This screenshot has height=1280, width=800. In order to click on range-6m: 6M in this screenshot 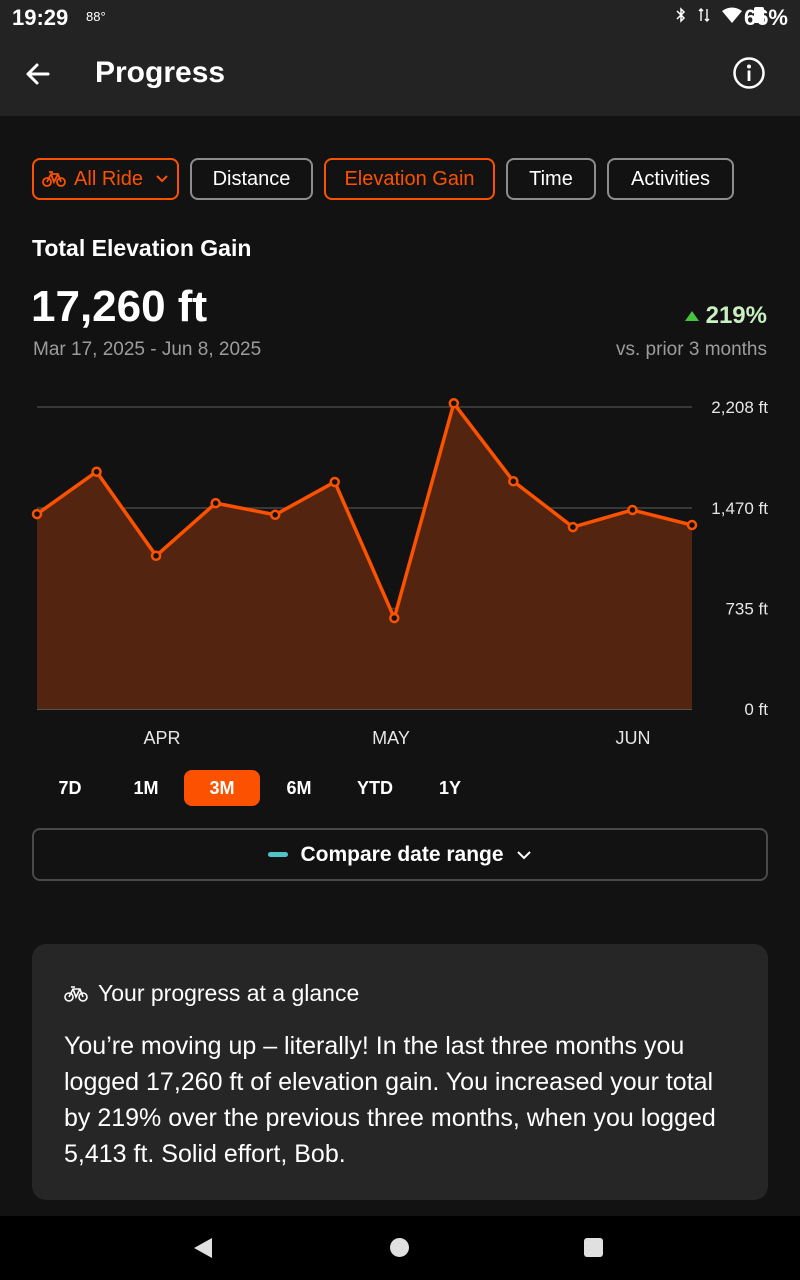, I will do `click(299, 788)`.